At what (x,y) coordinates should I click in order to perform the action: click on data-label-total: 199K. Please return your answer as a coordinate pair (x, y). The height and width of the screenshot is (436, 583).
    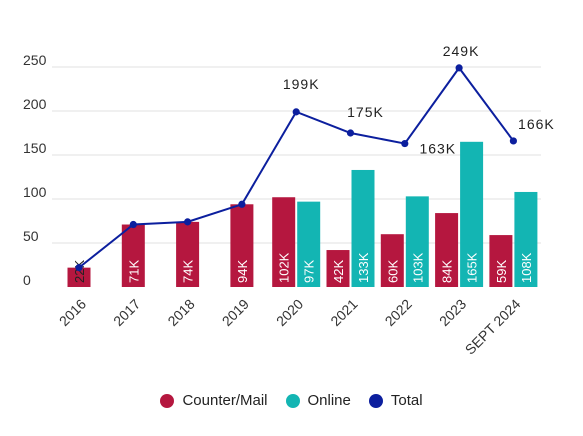
    Looking at the image, I should click on (301, 84).